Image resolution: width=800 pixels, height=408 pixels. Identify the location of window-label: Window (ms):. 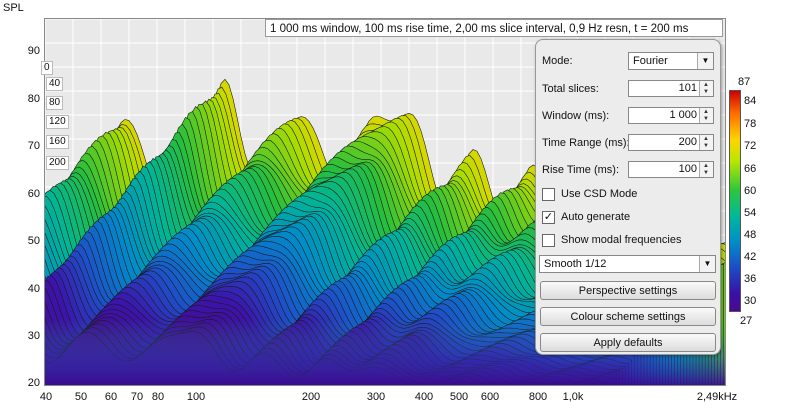
(576, 116).